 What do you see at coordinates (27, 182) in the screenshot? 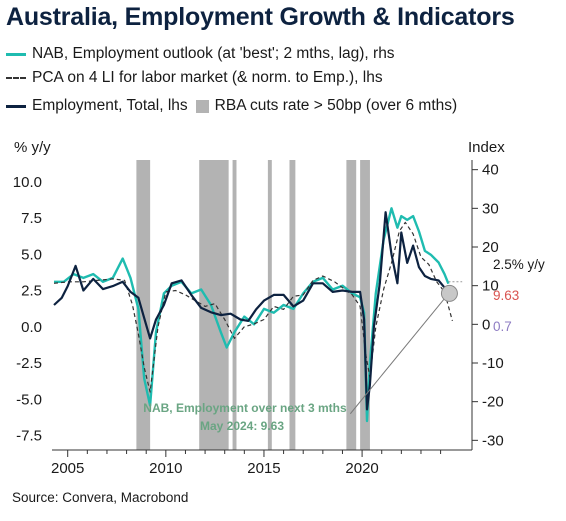
I see `left-tick-label: 10.0` at bounding box center [27, 182].